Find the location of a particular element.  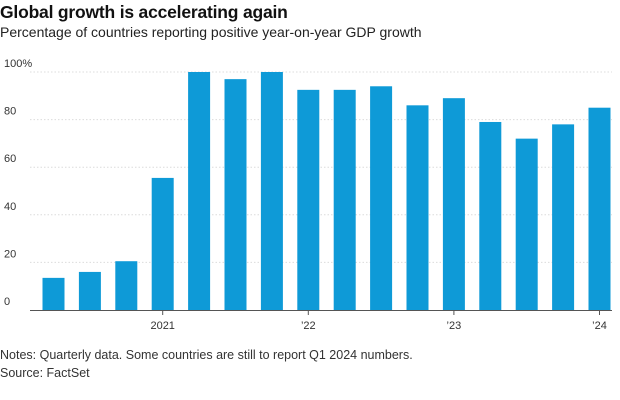

y-tick-label: 0 is located at coordinates (7, 302).